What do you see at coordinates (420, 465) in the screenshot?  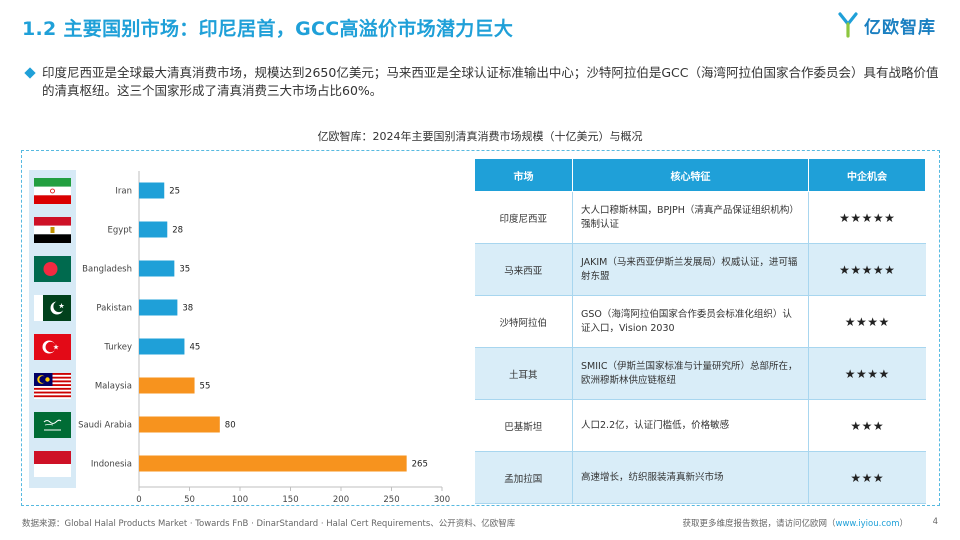 I see `bar-value-label: 265` at bounding box center [420, 465].